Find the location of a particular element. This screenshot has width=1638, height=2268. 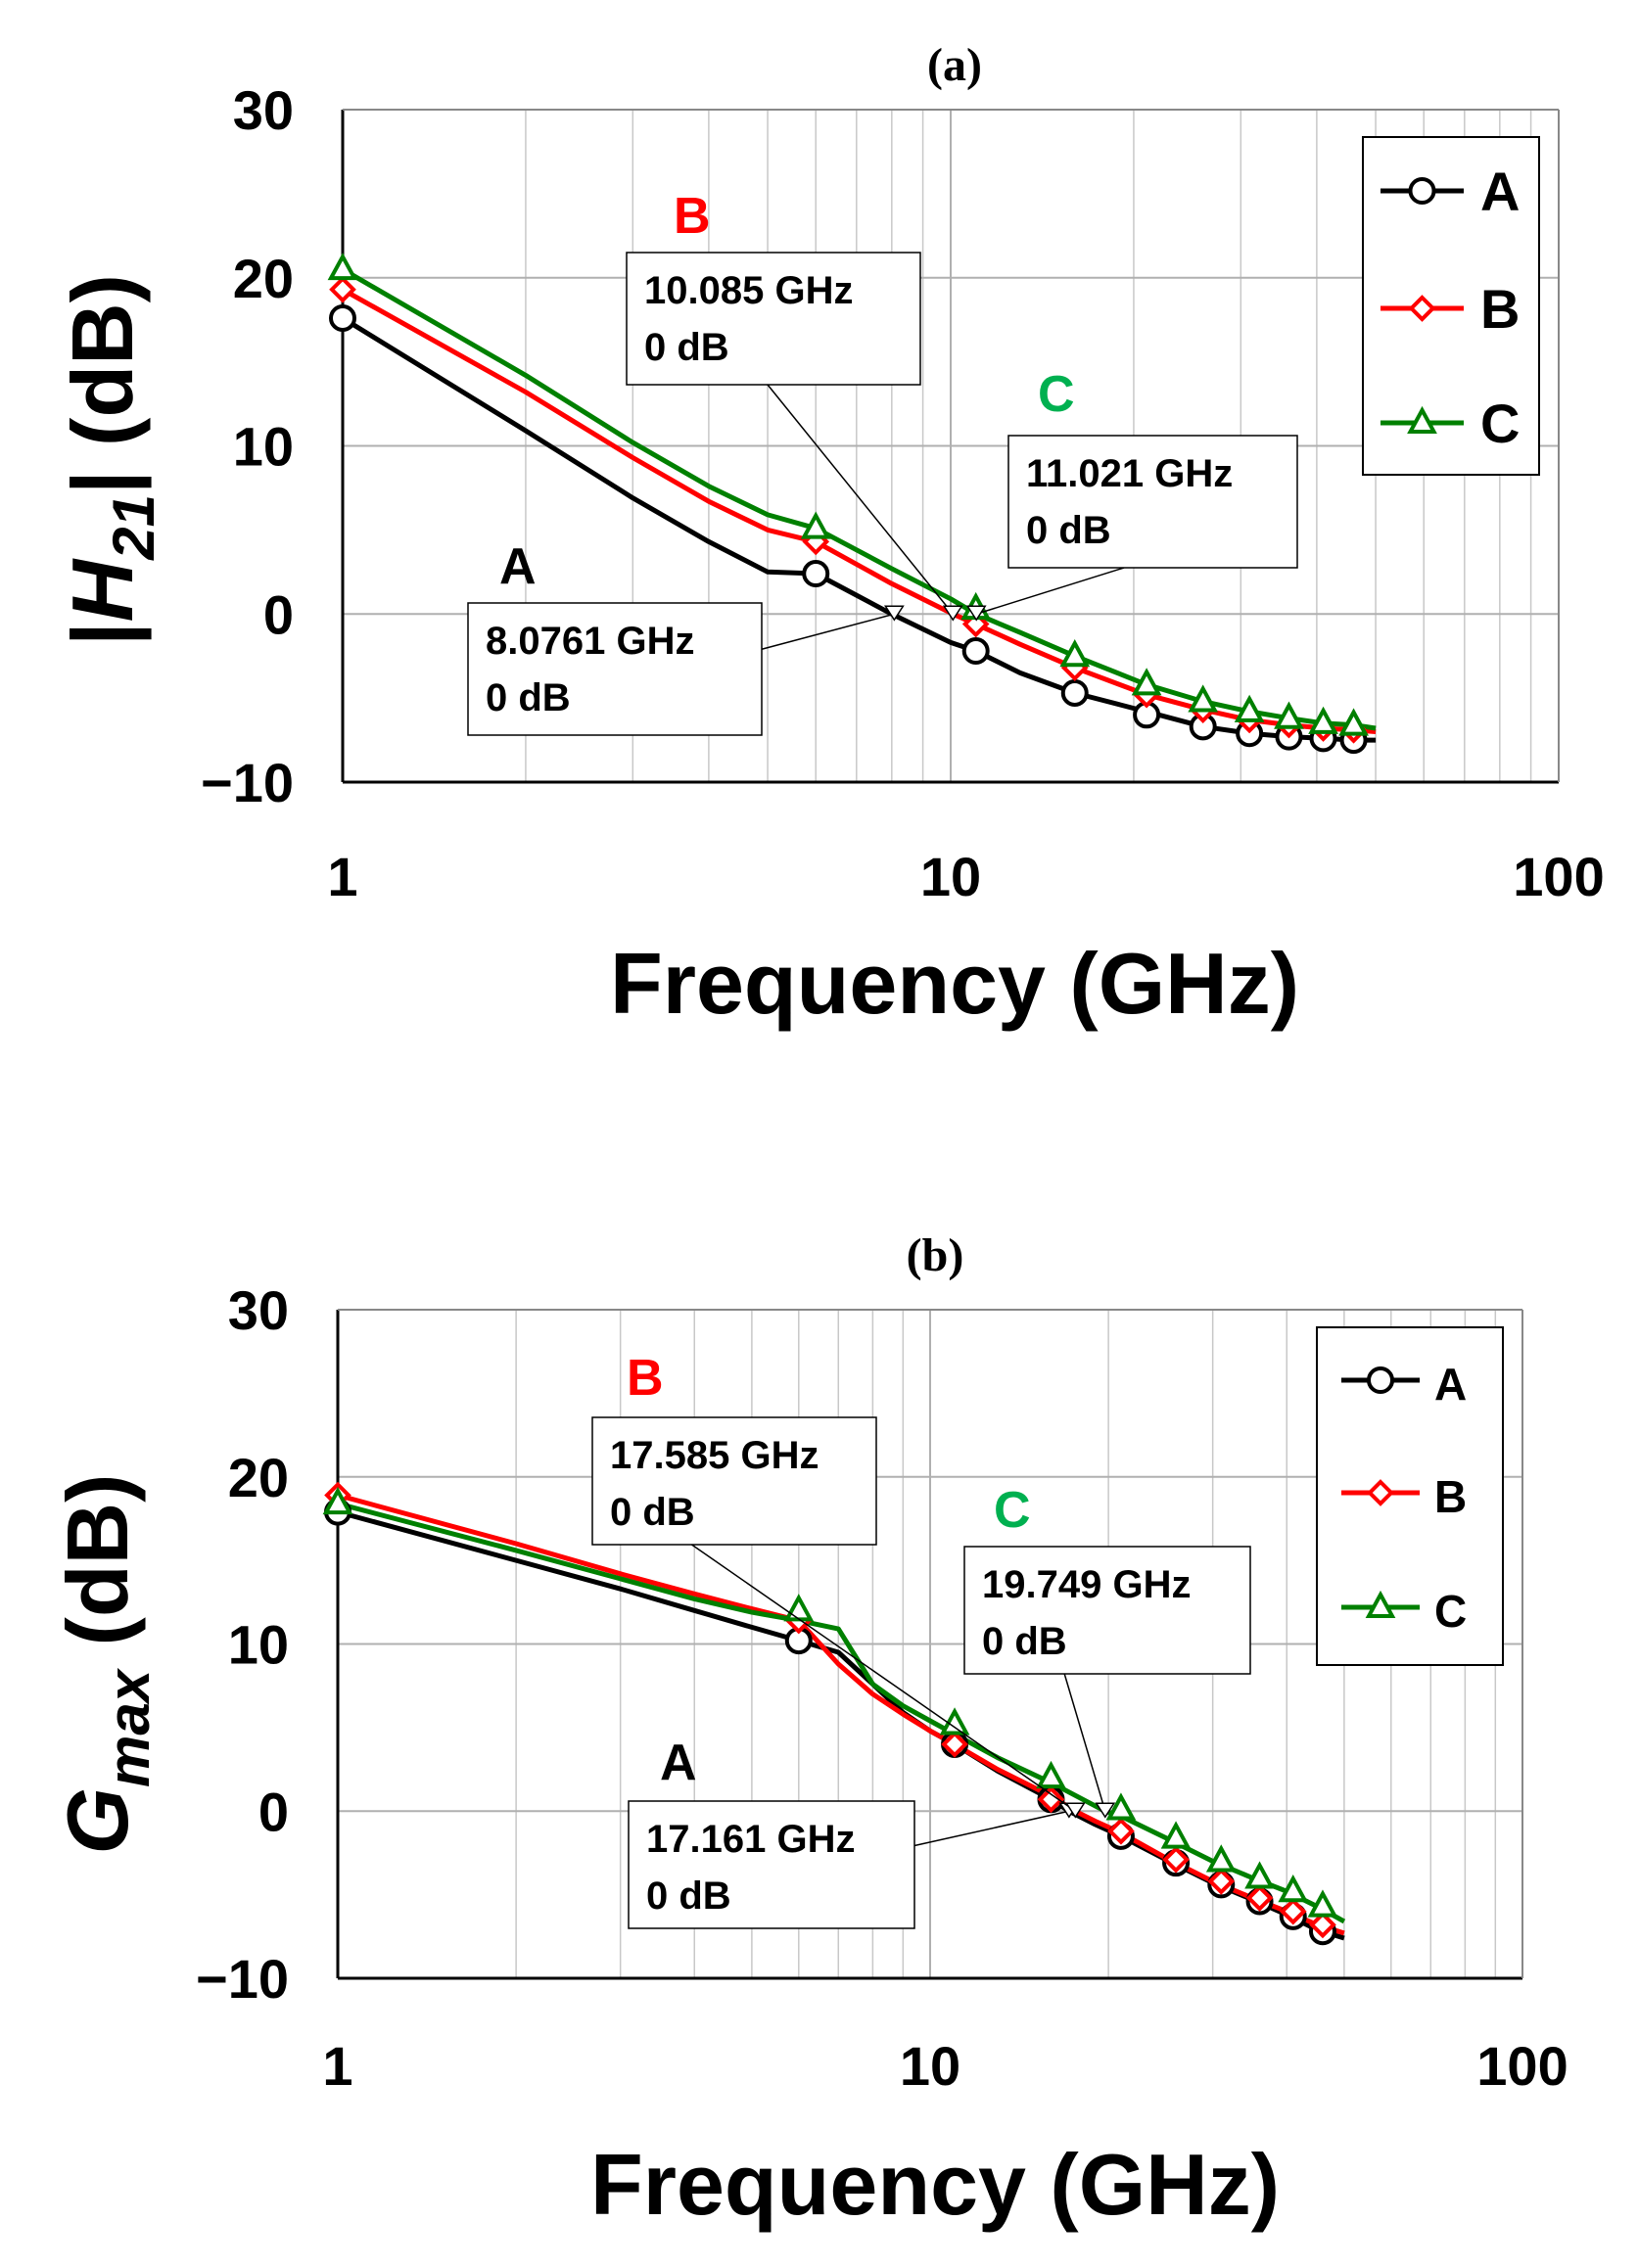

callout-frequency: 17.585 GHz is located at coordinates (714, 1455).